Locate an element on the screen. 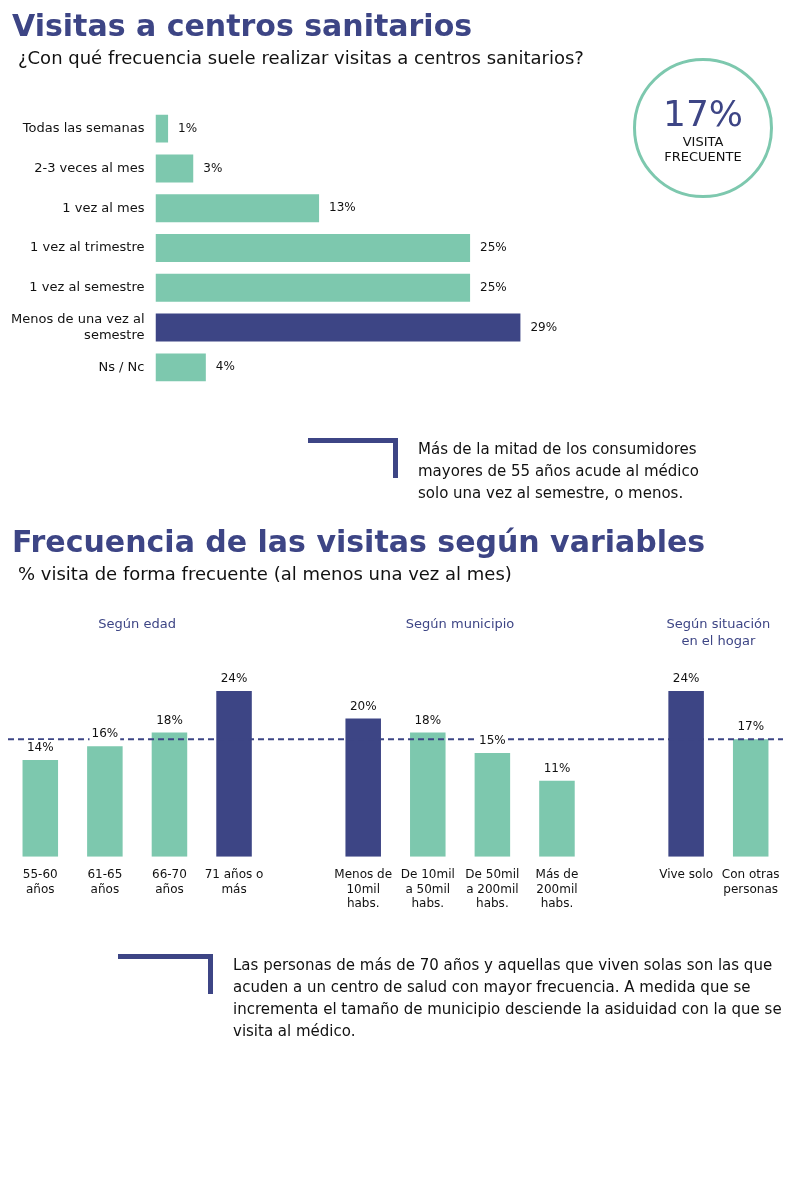 This screenshot has height=1196, width=791. chart-subtitle: % visita de forma frecuente (al menos una vez al mes) is located at coordinates (265, 573).